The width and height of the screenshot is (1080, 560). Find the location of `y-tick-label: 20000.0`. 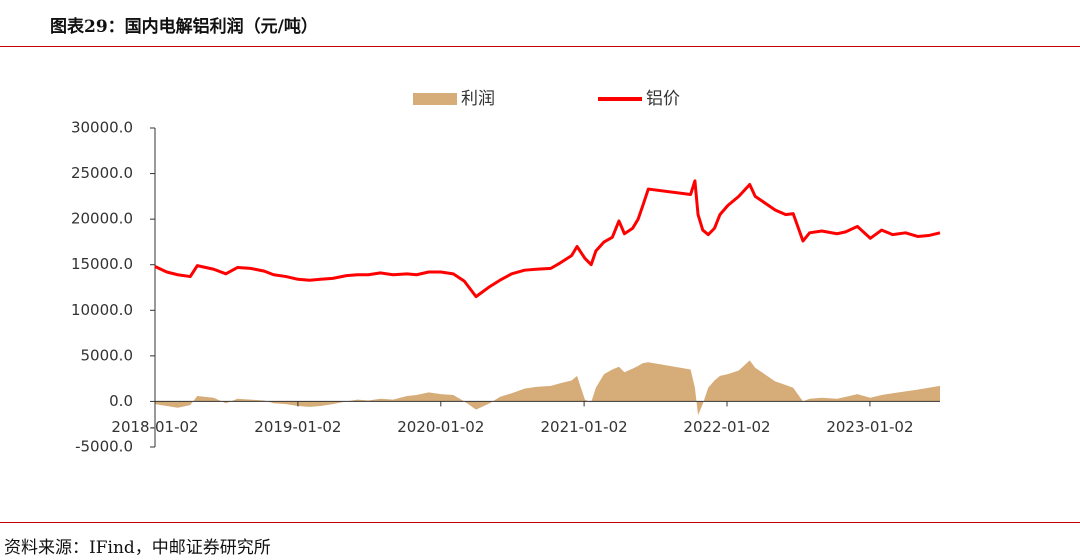

y-tick-label: 20000.0 is located at coordinates (102, 219).